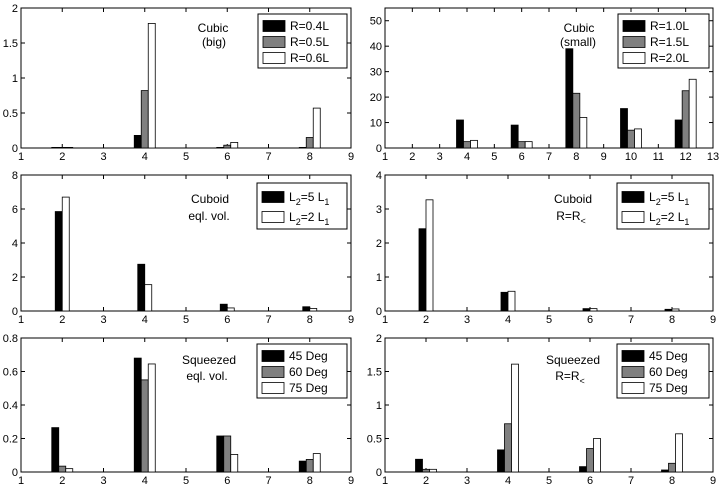 This screenshot has height=494, width=727. Describe the element at coordinates (658, 157) in the screenshot. I see `x-tick-label: 11` at that location.